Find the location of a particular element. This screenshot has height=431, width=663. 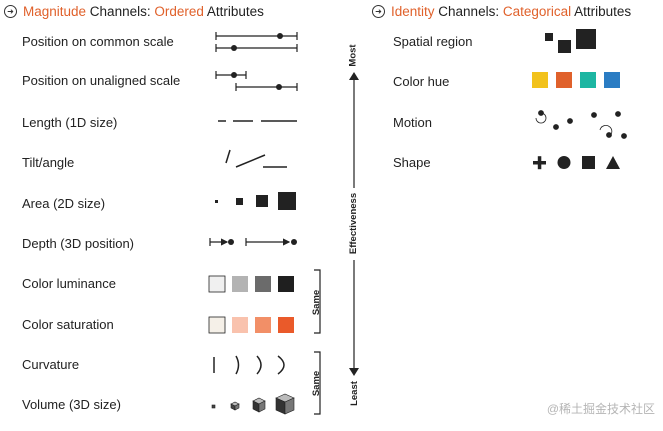

magnitude-header: ➜ Magnitude Channels: Ordered Attributes is located at coordinates (134, 11).